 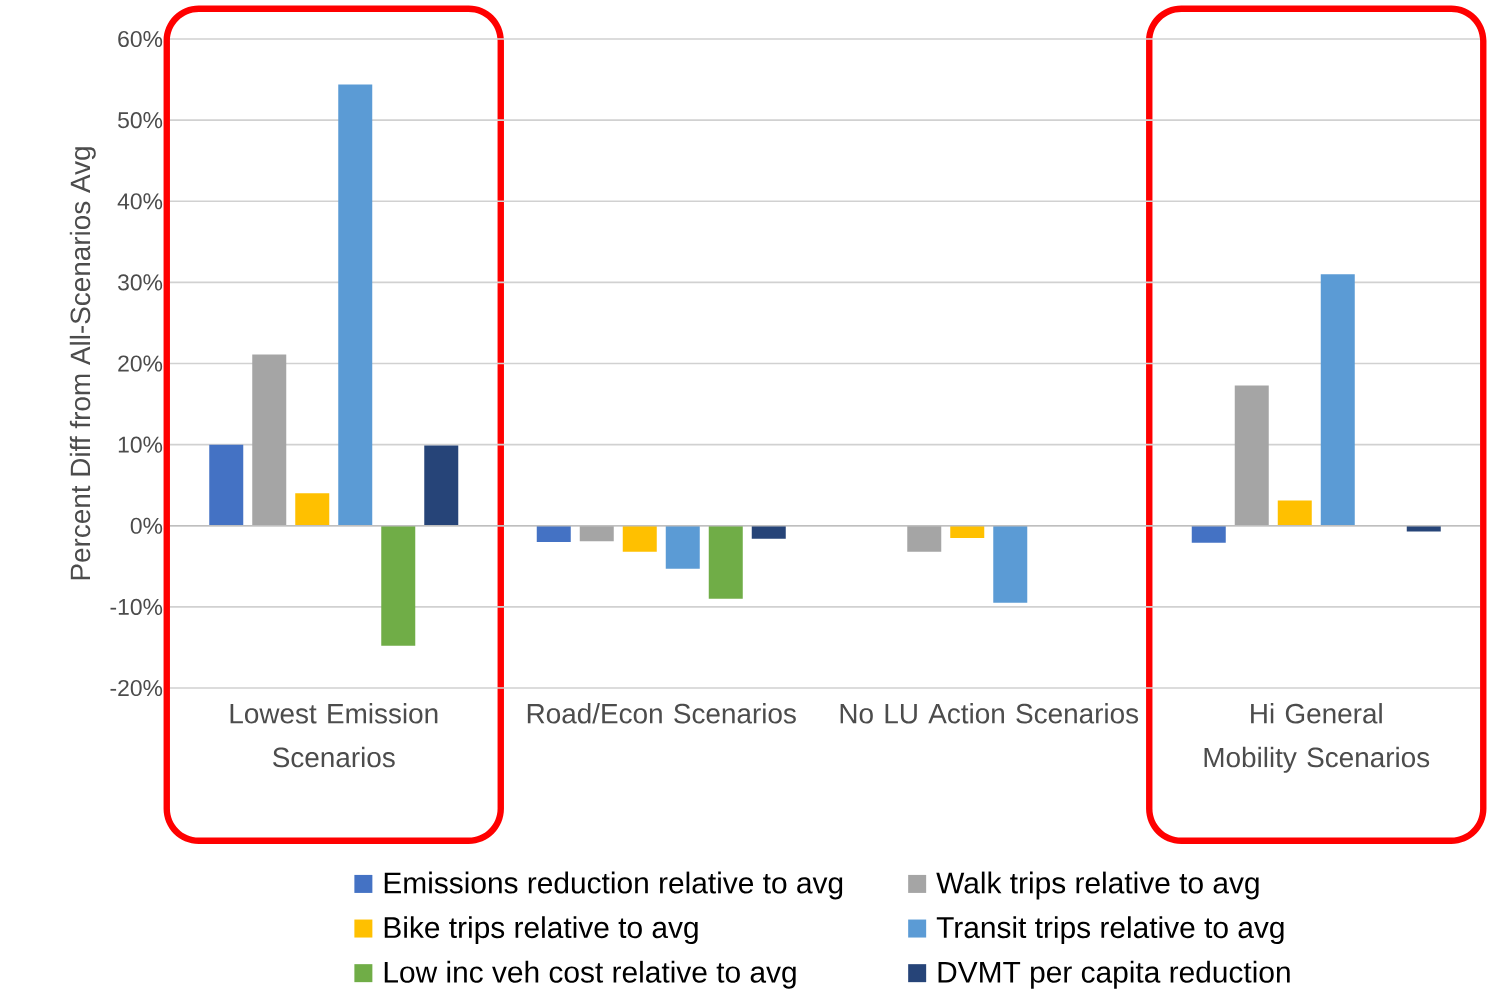 What do you see at coordinates (989, 713) in the screenshot?
I see `x-tick-label: No LU Action Scenarios` at bounding box center [989, 713].